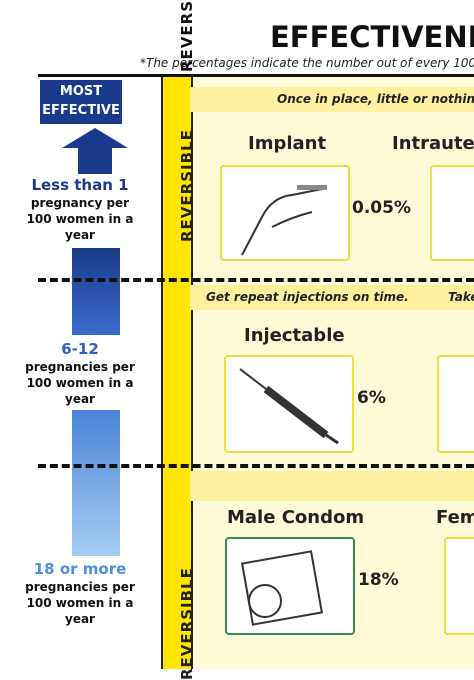  I want to click on tier-value: Less than 1, so click(80, 185).